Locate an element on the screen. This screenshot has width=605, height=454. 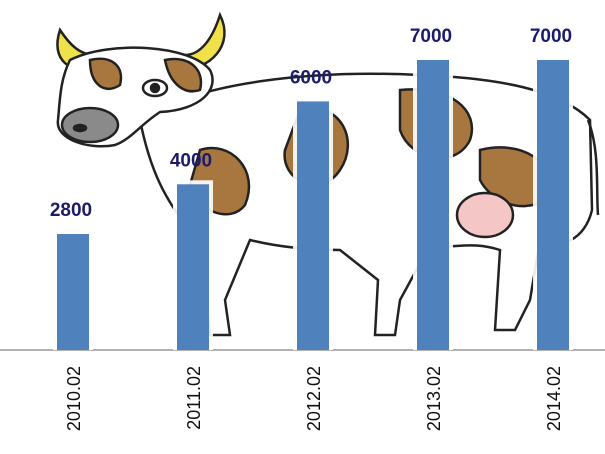
x-tick-label: 2014.02 is located at coordinates (554, 398).